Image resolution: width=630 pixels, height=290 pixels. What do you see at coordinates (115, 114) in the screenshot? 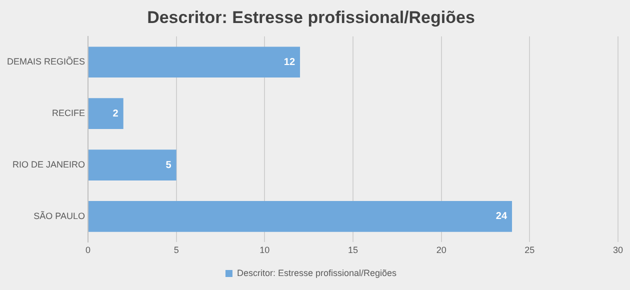
I see `data-label: 2` at bounding box center [115, 114].